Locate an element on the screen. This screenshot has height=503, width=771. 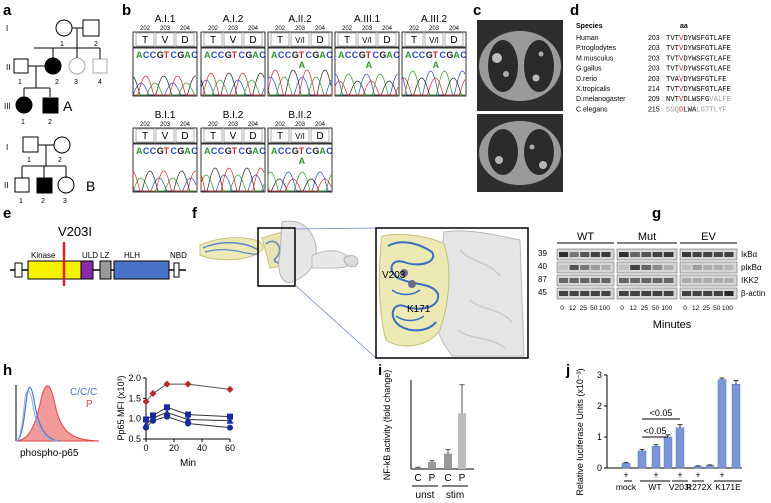
hlh-domain is located at coordinates (141, 270).